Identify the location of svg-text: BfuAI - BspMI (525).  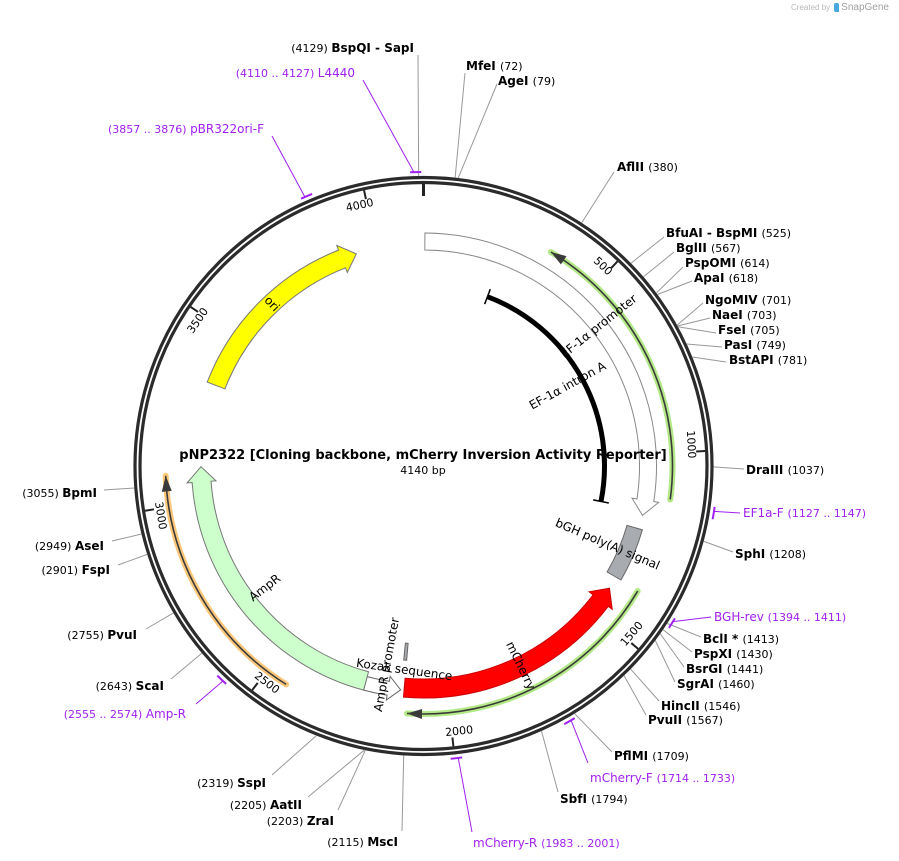
(728, 233).